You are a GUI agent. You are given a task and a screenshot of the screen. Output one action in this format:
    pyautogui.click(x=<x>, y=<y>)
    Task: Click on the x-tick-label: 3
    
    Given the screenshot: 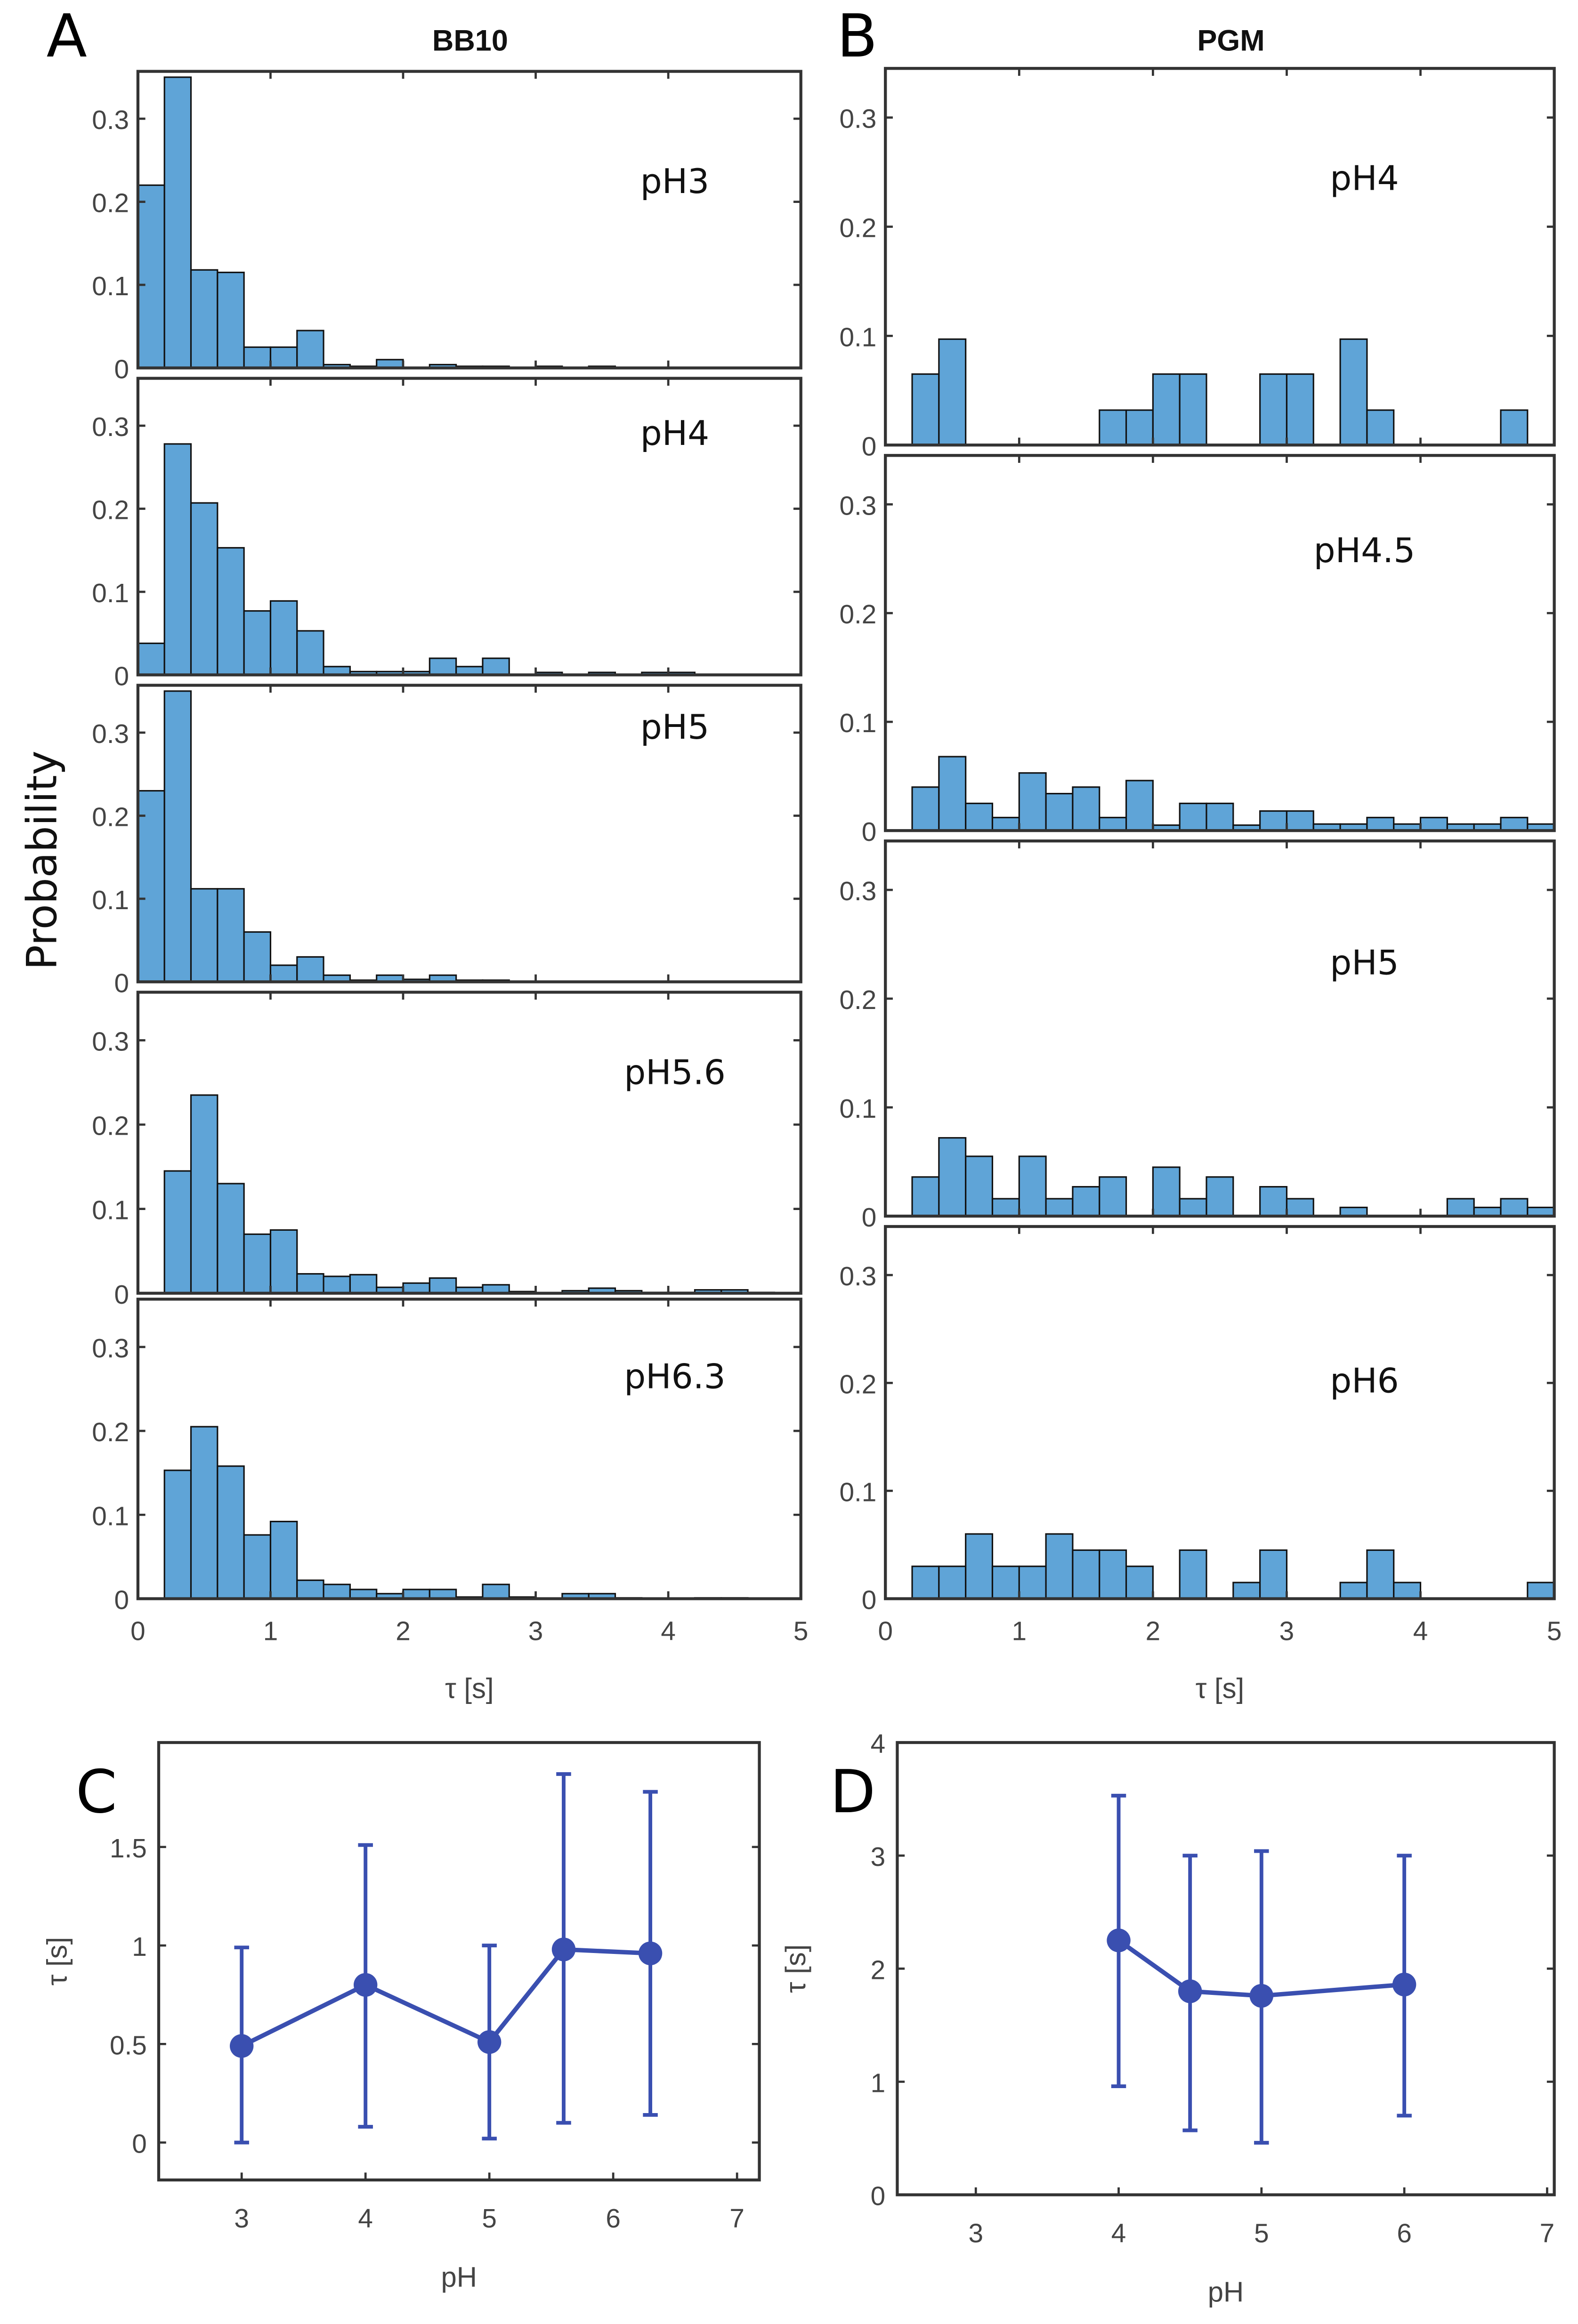 What is the action you would take?
    pyautogui.click(x=535, y=1631)
    